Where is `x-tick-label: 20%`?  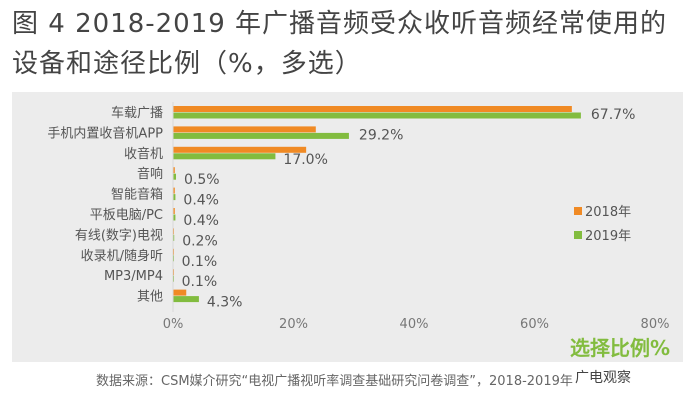
x-tick-label: 20% is located at coordinates (293, 324).